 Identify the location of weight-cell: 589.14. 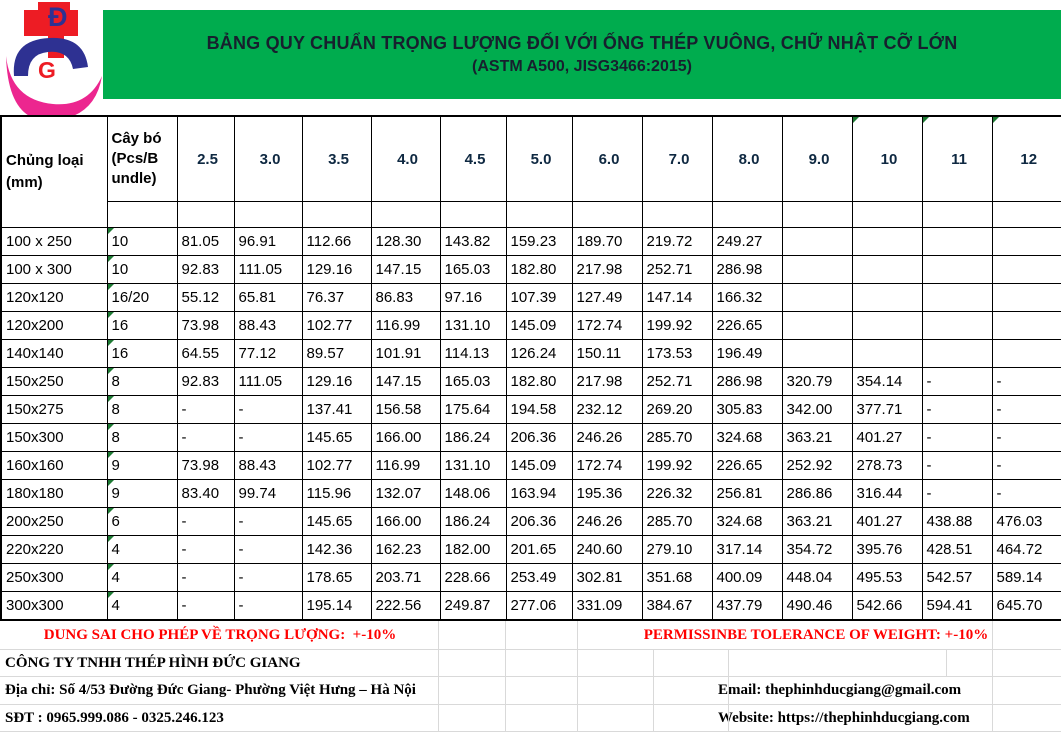
(1026, 577).